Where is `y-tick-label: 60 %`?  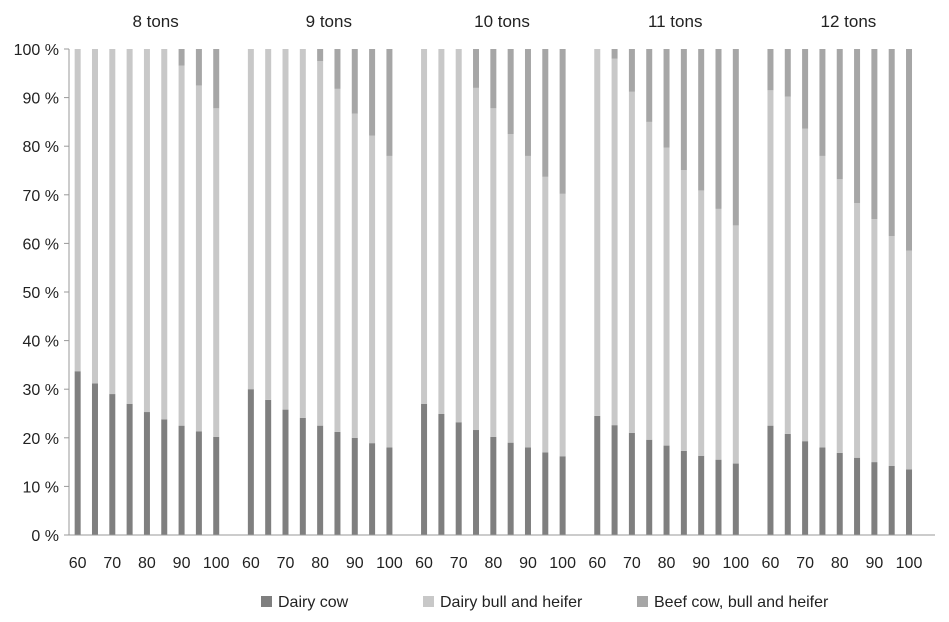 y-tick-label: 60 % is located at coordinates (41, 244).